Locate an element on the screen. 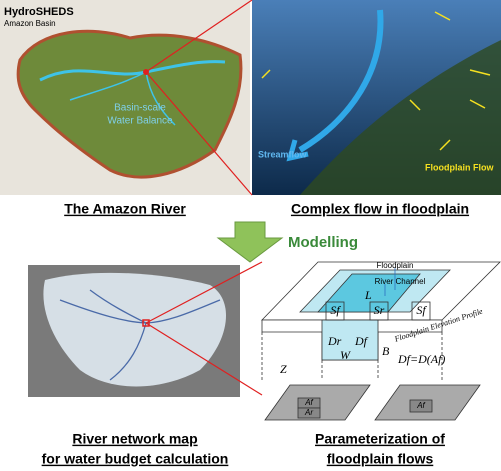  caption: Parameterization of is located at coordinates (380, 439).